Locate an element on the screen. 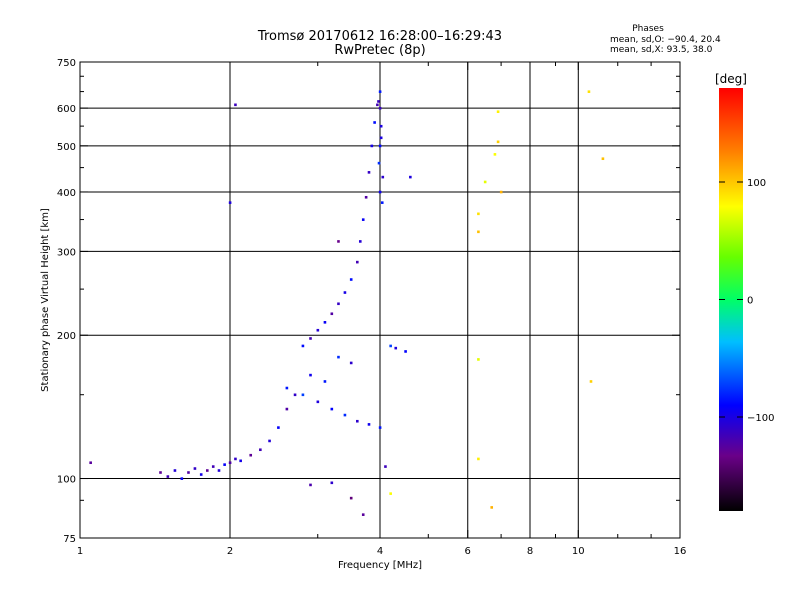  colorbar-tick-label: 100 is located at coordinates (756, 183).